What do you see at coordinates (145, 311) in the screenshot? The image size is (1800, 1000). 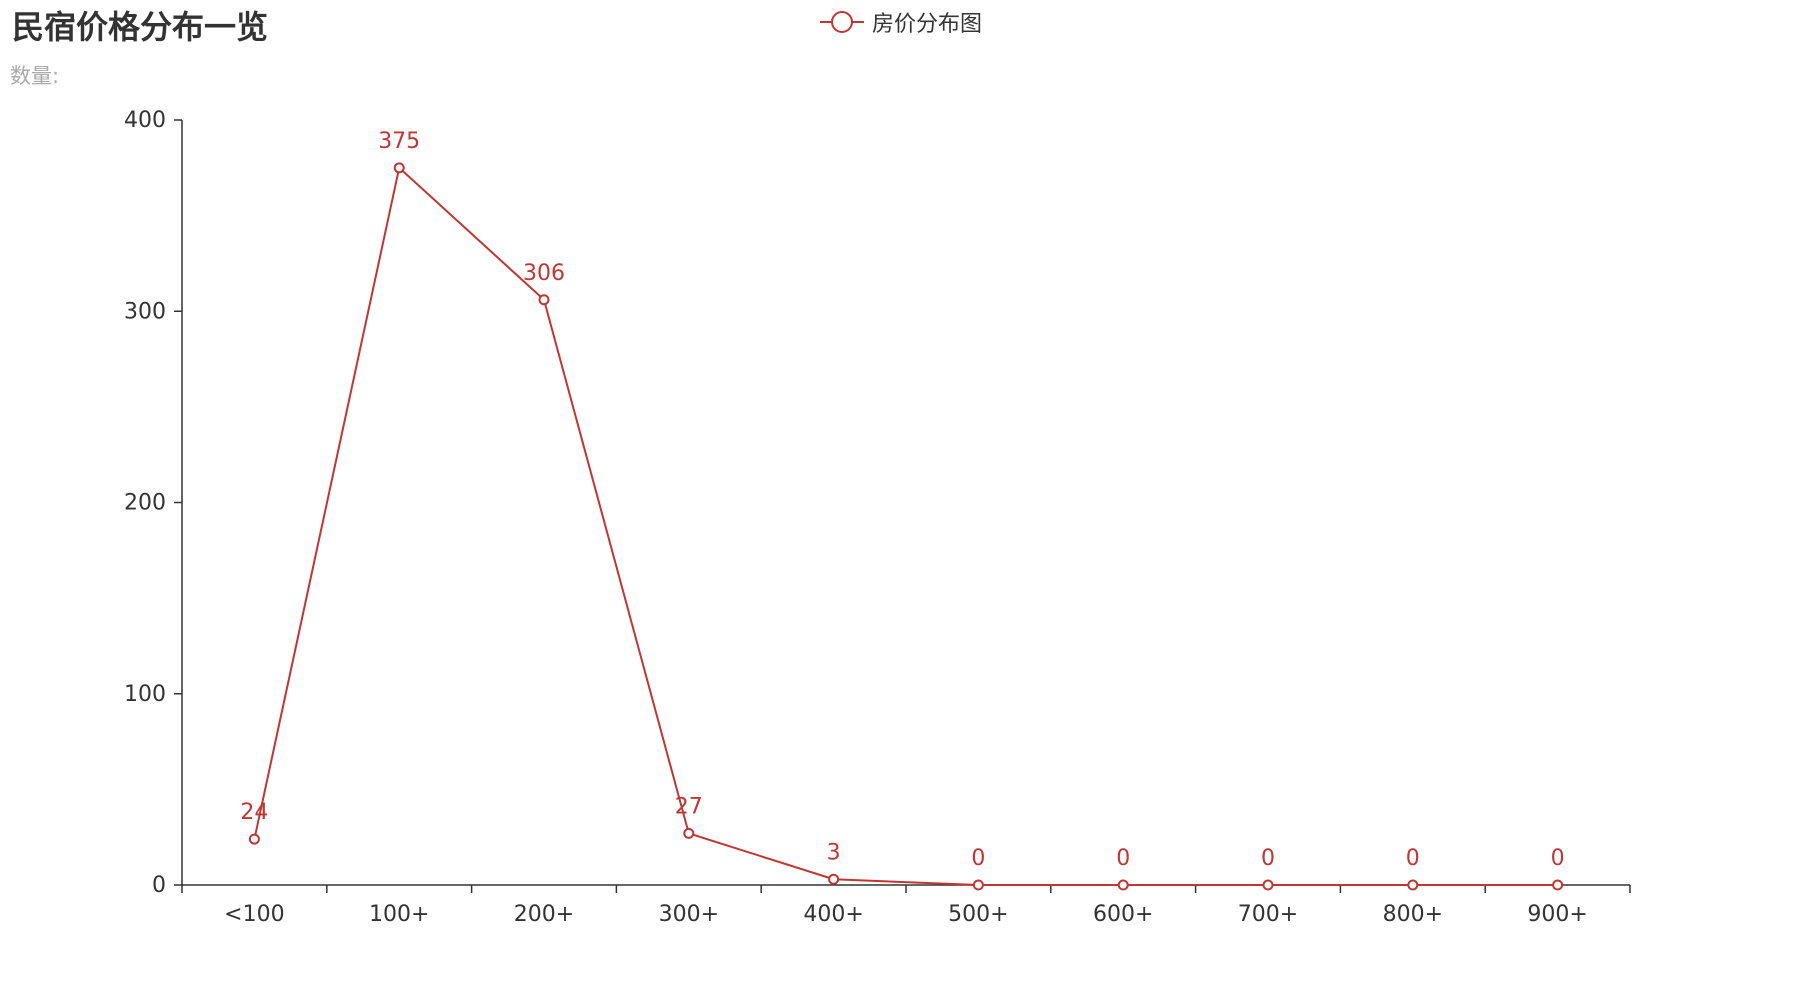 I see `y-tick-label: 300` at bounding box center [145, 311].